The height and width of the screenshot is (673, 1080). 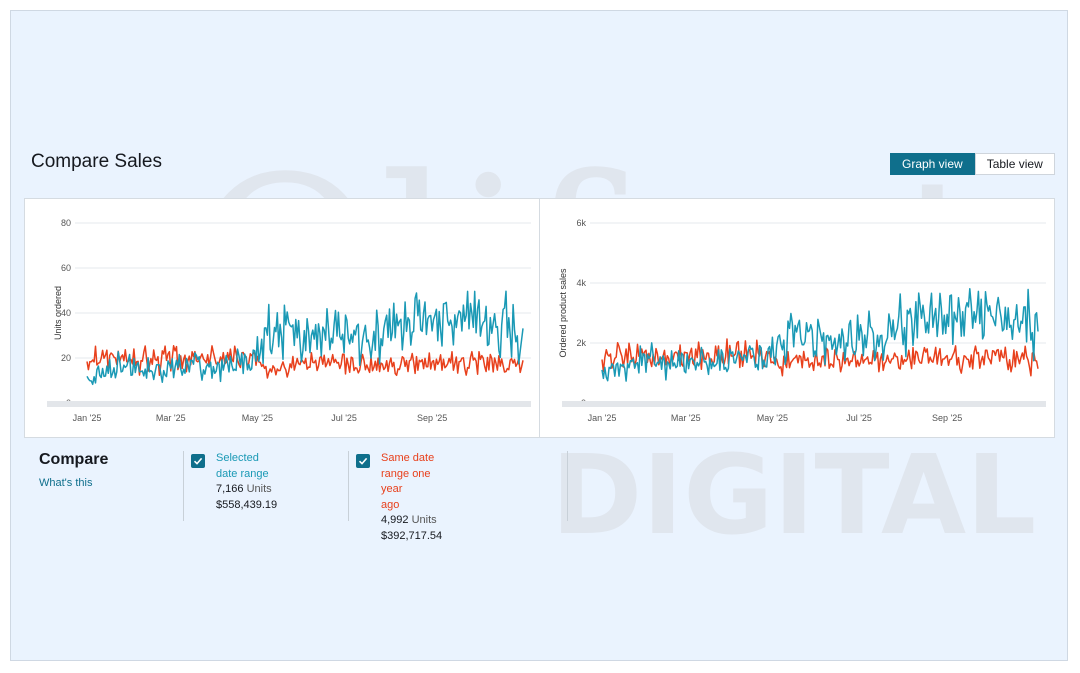 I want to click on selected-range-checkbox, so click(x=198, y=461).